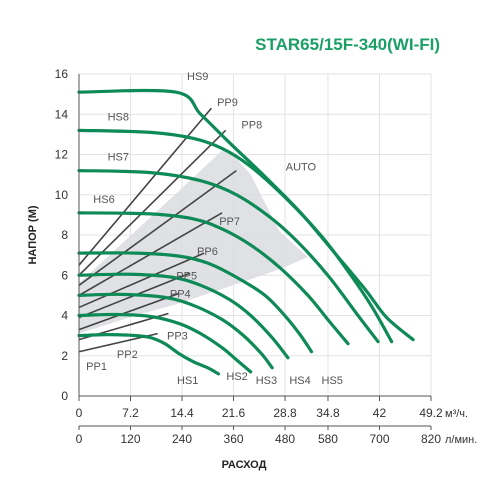 Image resolution: width=500 pixels, height=492 pixels. What do you see at coordinates (332, 381) in the screenshot?
I see `curve-label-hs5: HS5` at bounding box center [332, 381].